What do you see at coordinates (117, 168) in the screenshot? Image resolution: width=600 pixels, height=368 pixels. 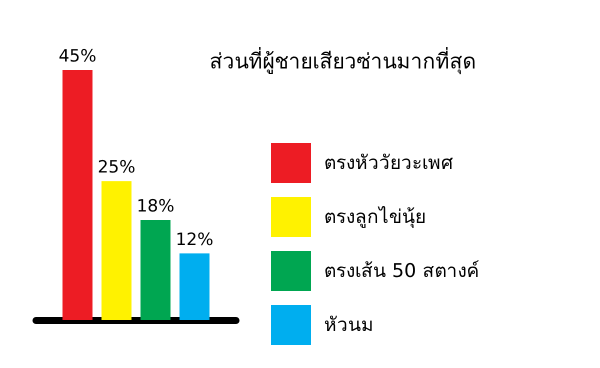 I see `data-label: 25%` at bounding box center [117, 168].